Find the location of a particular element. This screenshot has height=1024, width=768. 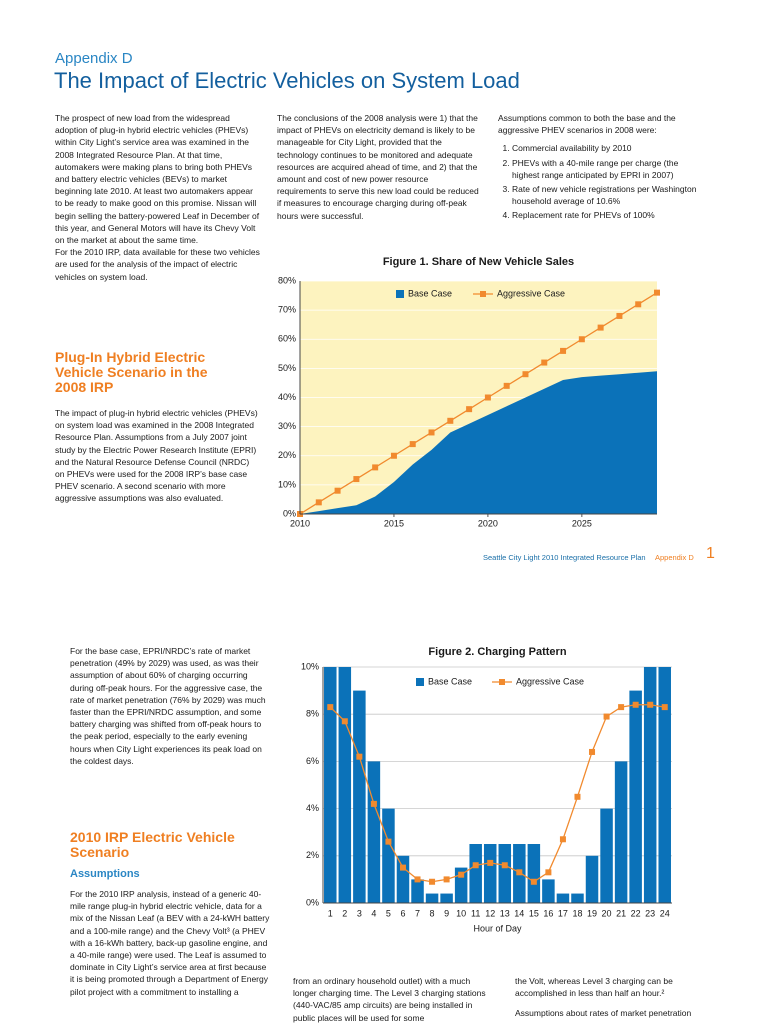

chart-title: Figure 1. Share of New Vehicle Sales is located at coordinates (478, 262).